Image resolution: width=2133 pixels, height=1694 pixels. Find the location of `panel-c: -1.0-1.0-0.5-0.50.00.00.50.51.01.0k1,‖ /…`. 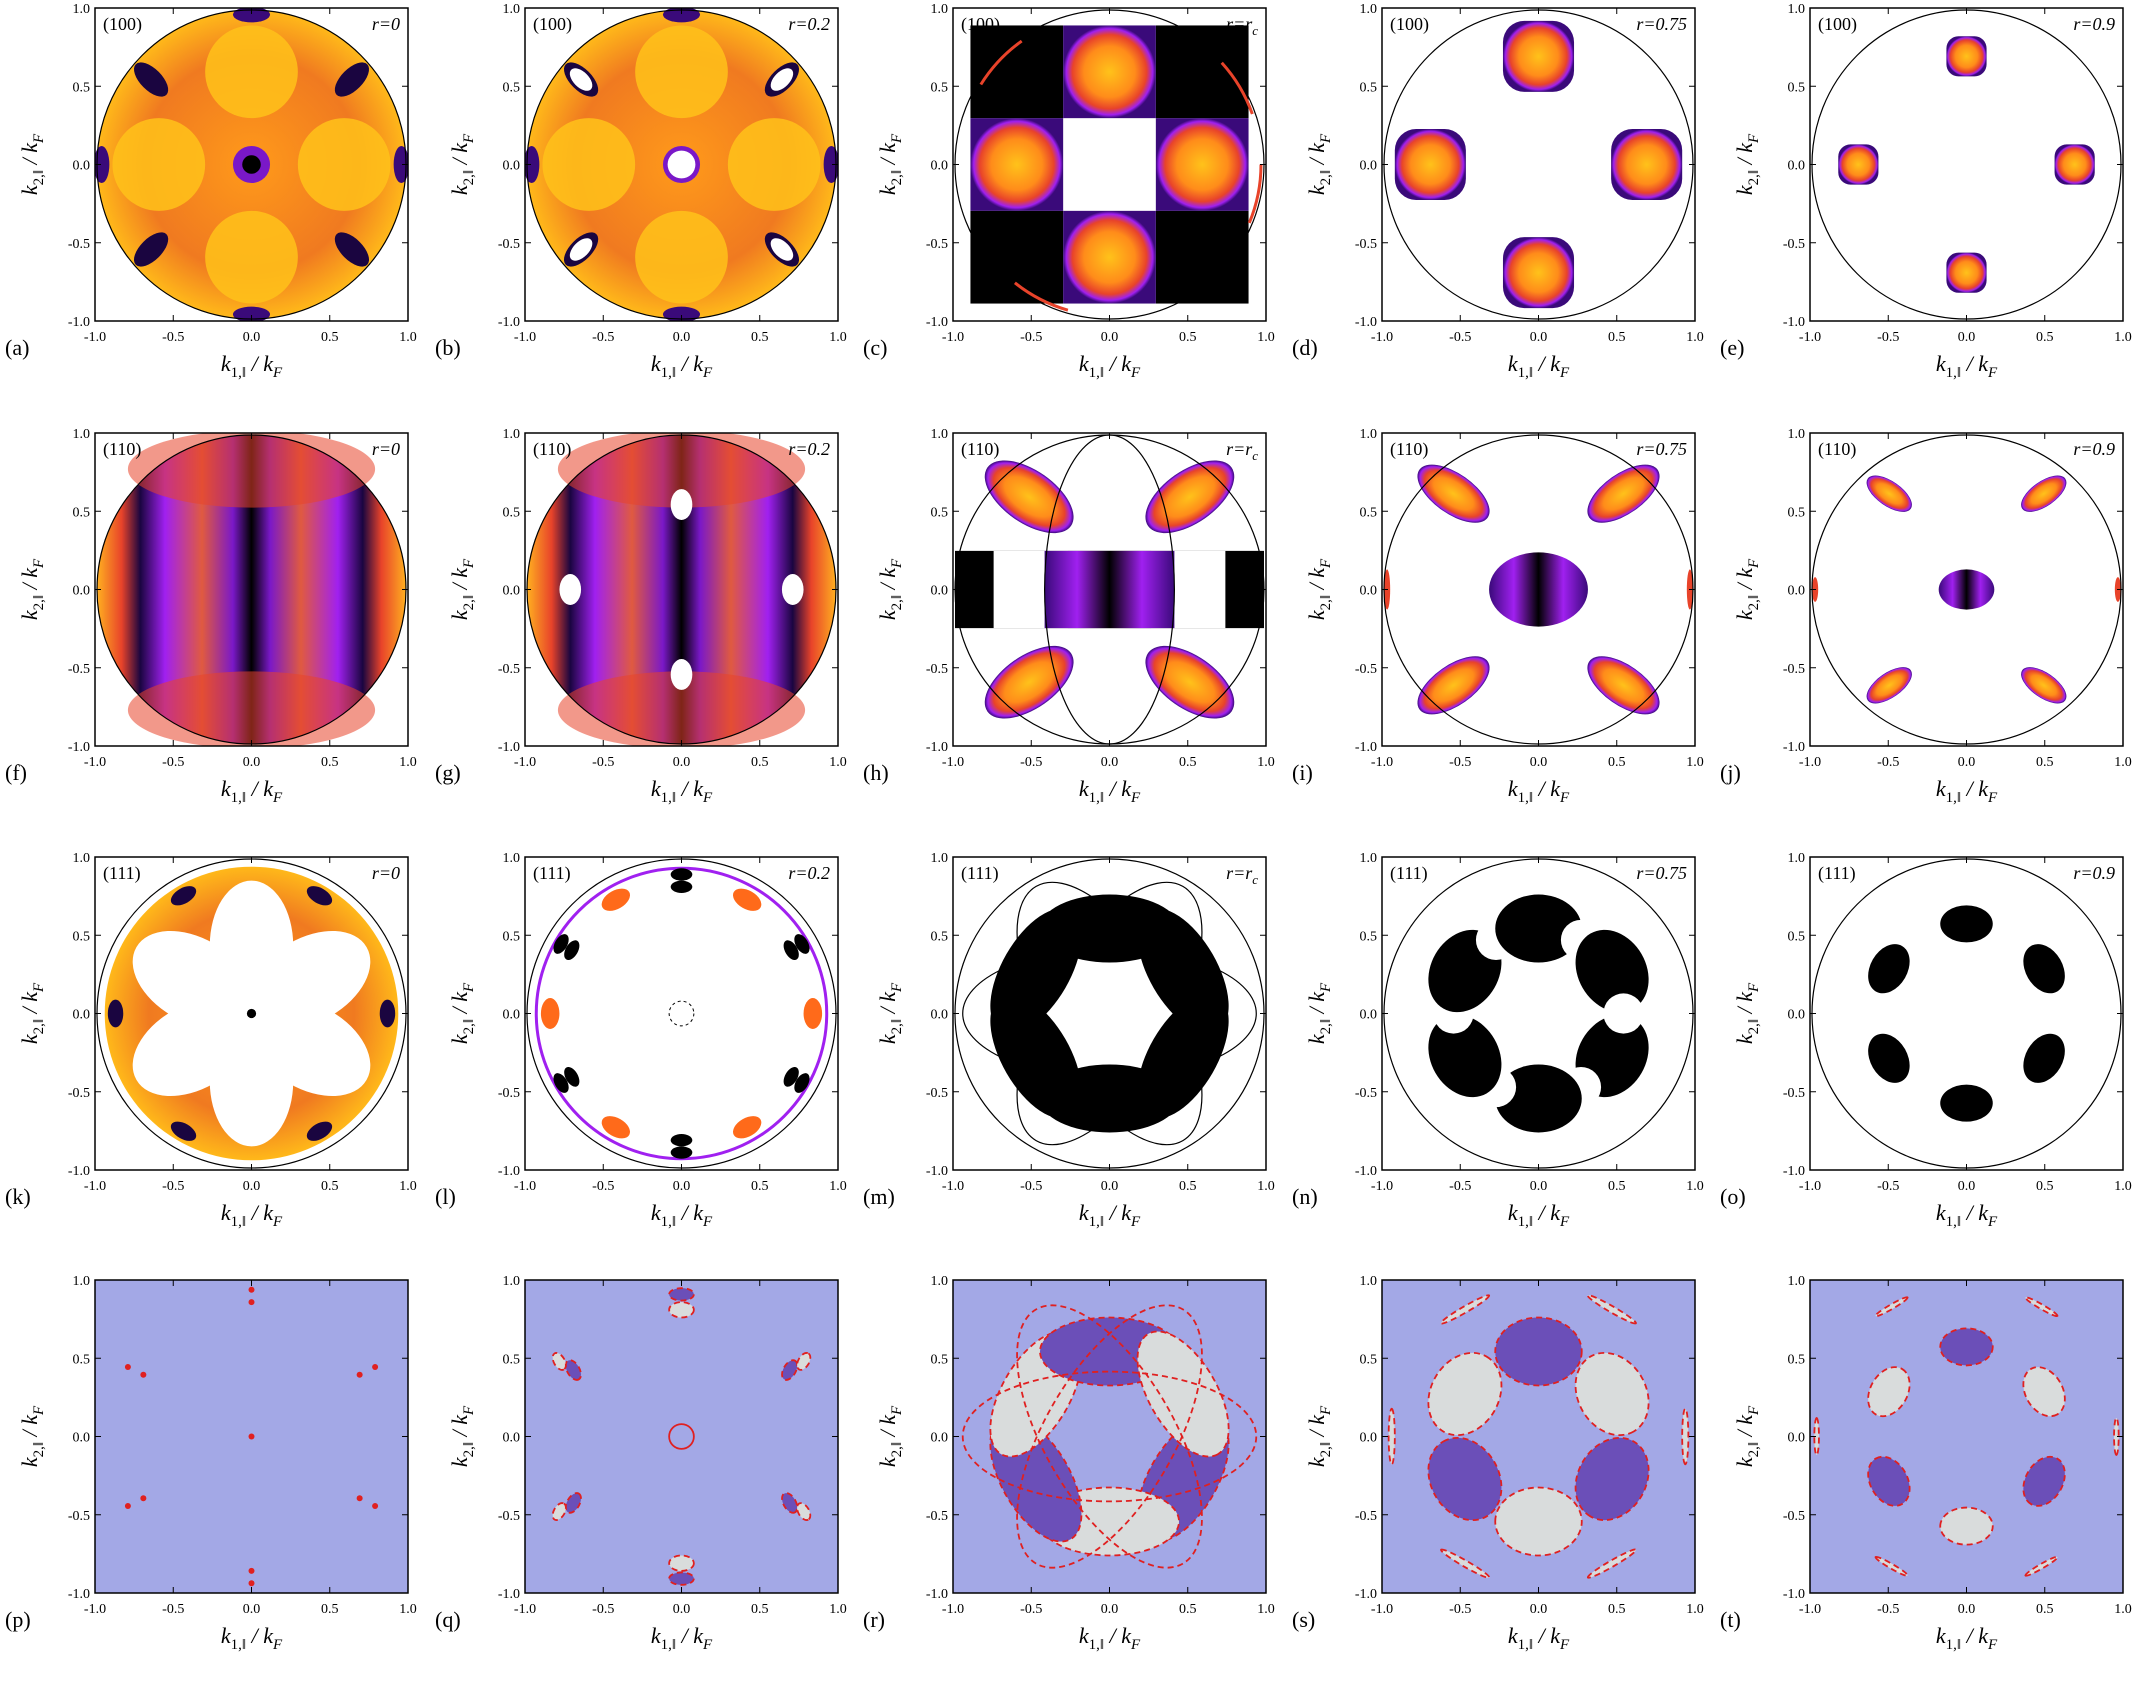

panel-c: -1.0-1.0-0.5-0.50.00.00.50.51.01.0k1,‖ /… is located at coordinates (1069, 191).